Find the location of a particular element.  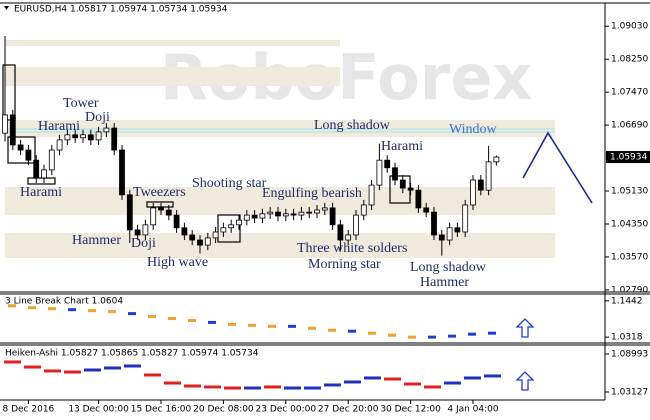

last-price-box is located at coordinates (628, 157).